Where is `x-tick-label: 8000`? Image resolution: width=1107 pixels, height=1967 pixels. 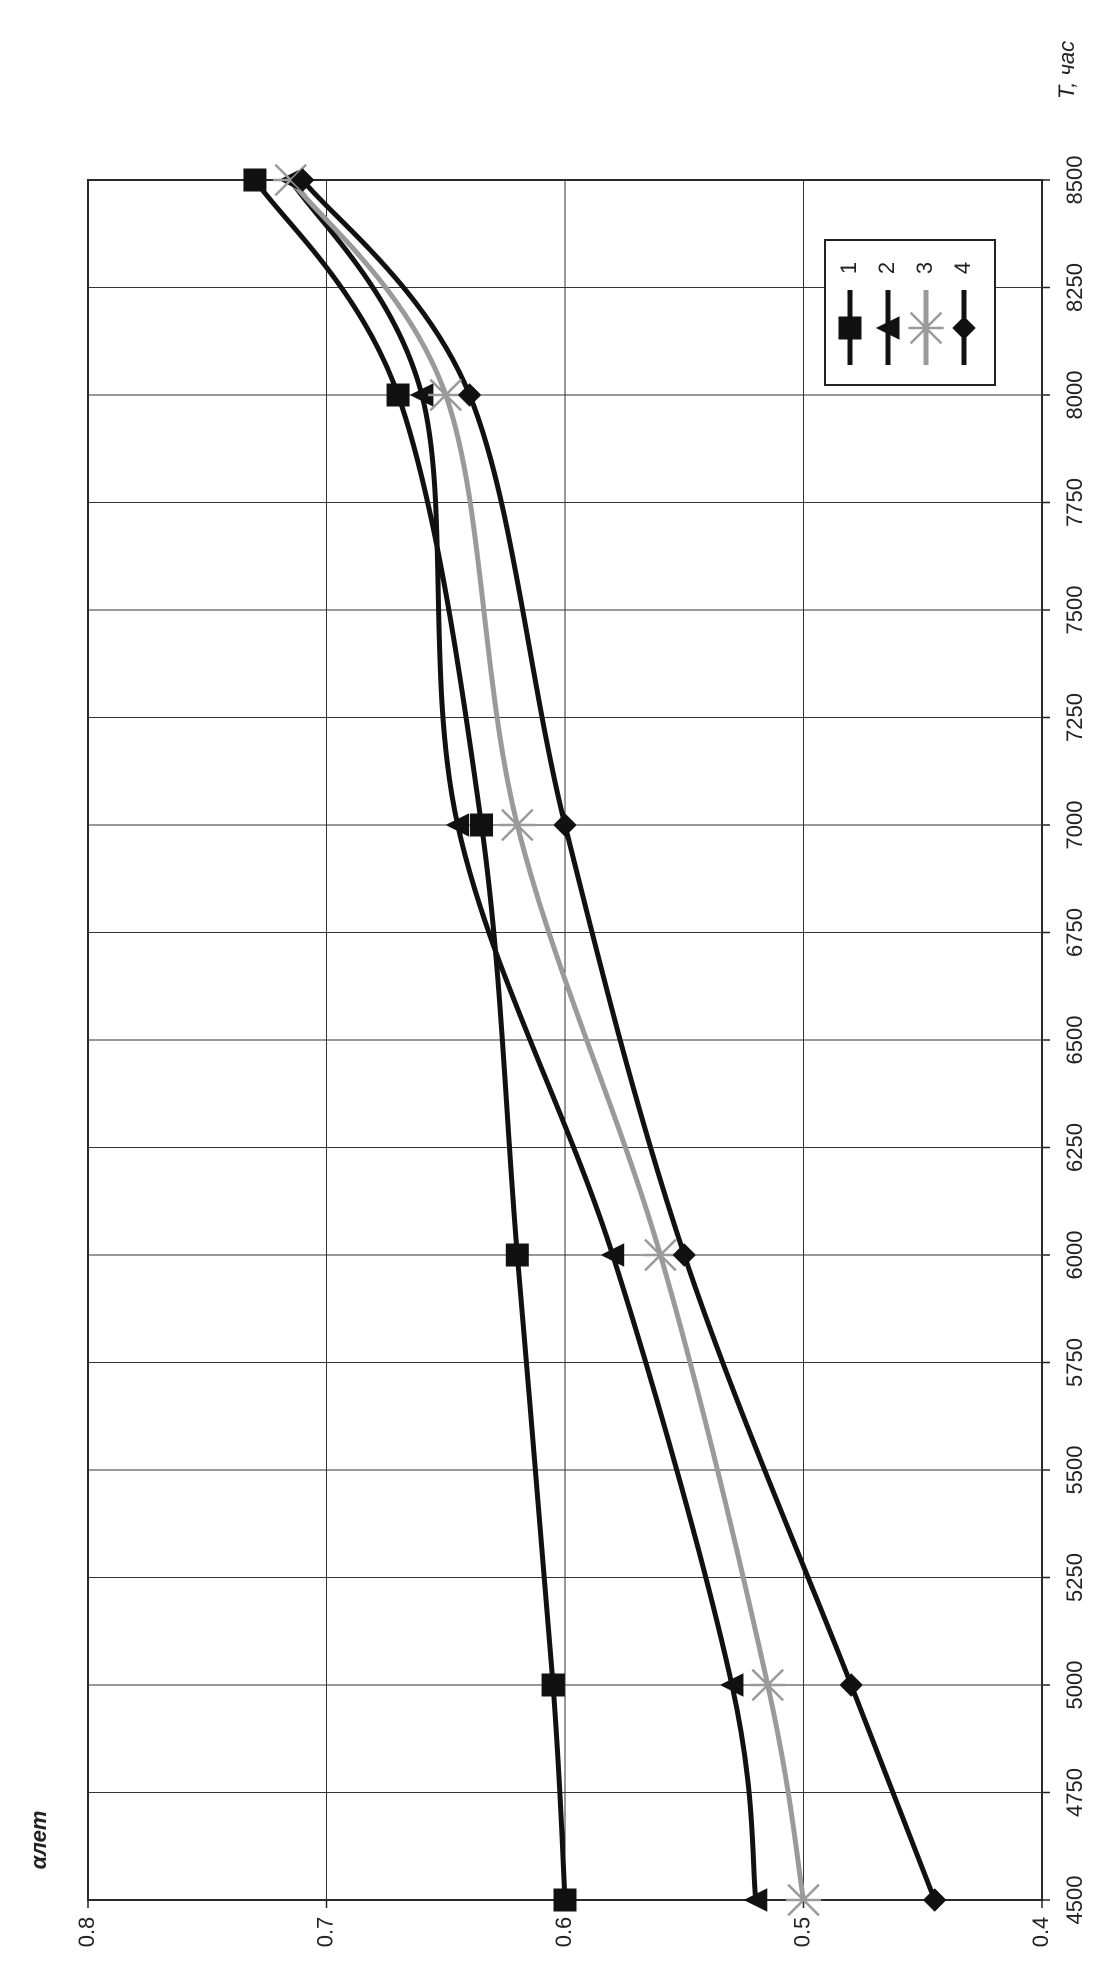 x-tick-label: 8000 is located at coordinates (1074, 395).